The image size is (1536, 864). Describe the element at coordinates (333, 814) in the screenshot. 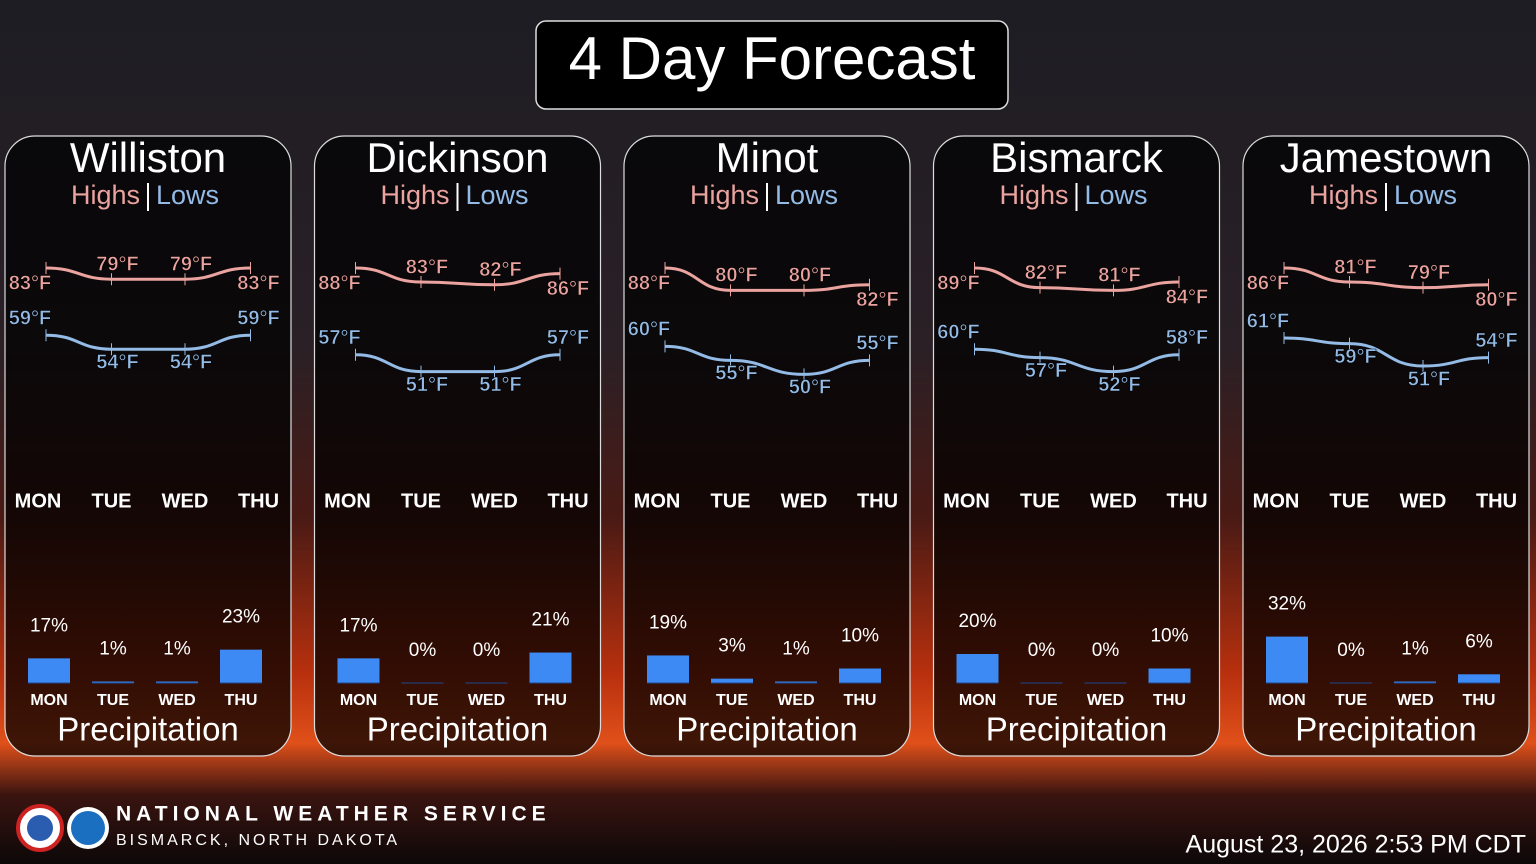

I see `org-name: NATIONAL WEATHER SERVICE` at that location.